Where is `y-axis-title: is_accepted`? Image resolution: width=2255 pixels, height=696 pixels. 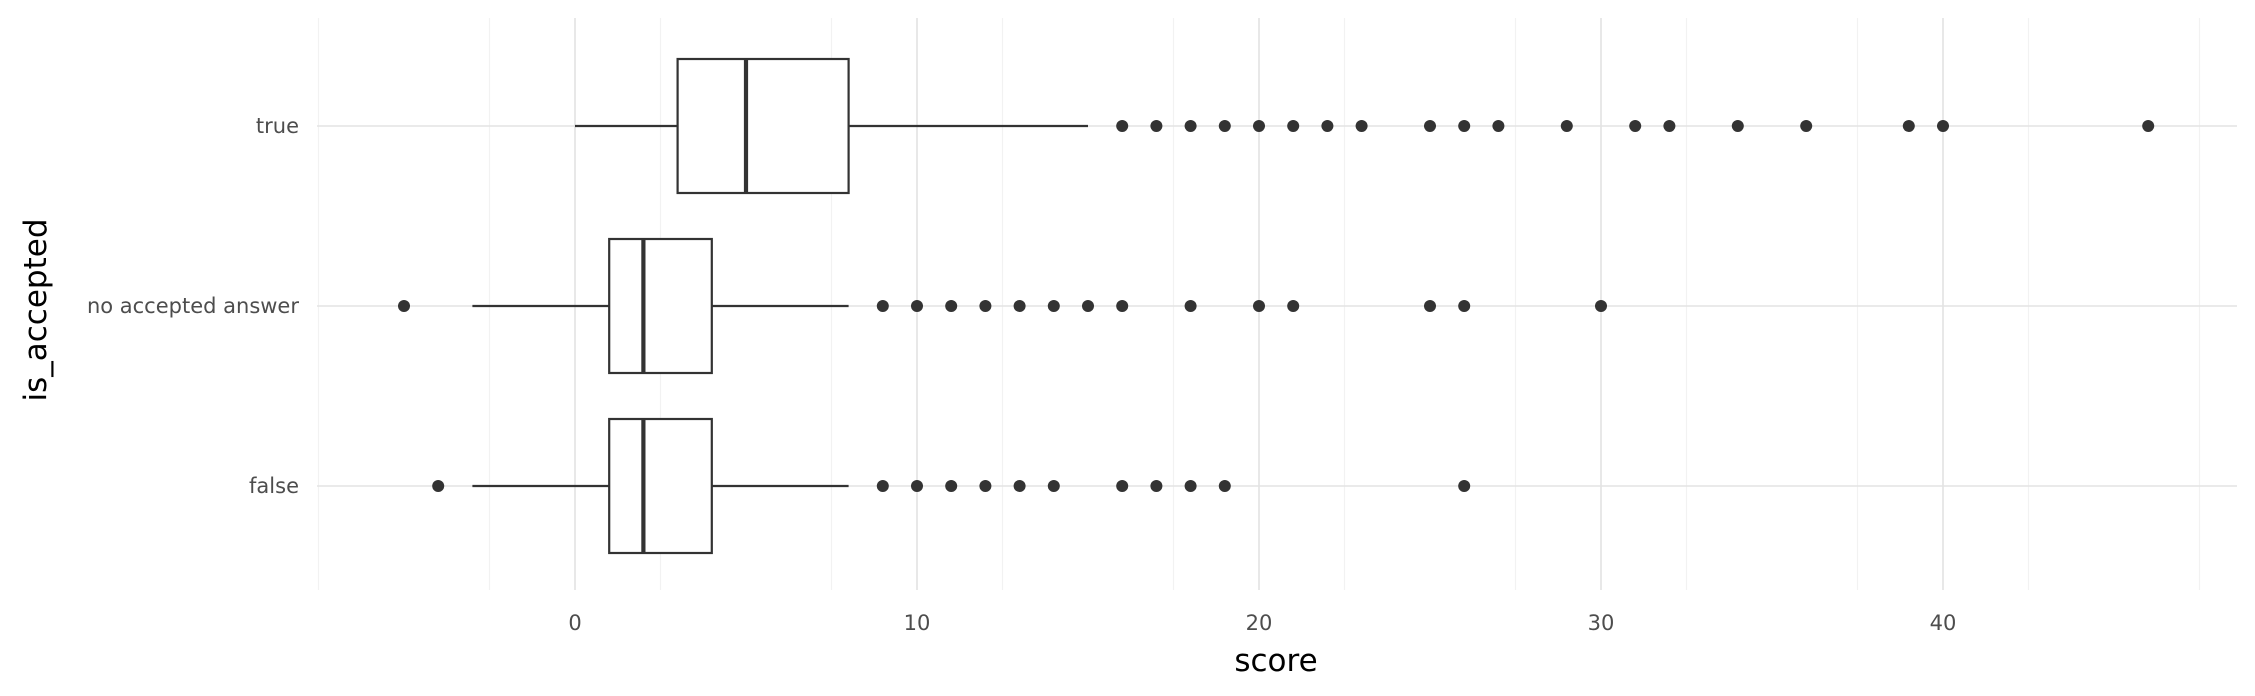
y-axis-title: is_accepted is located at coordinates (36, 309).